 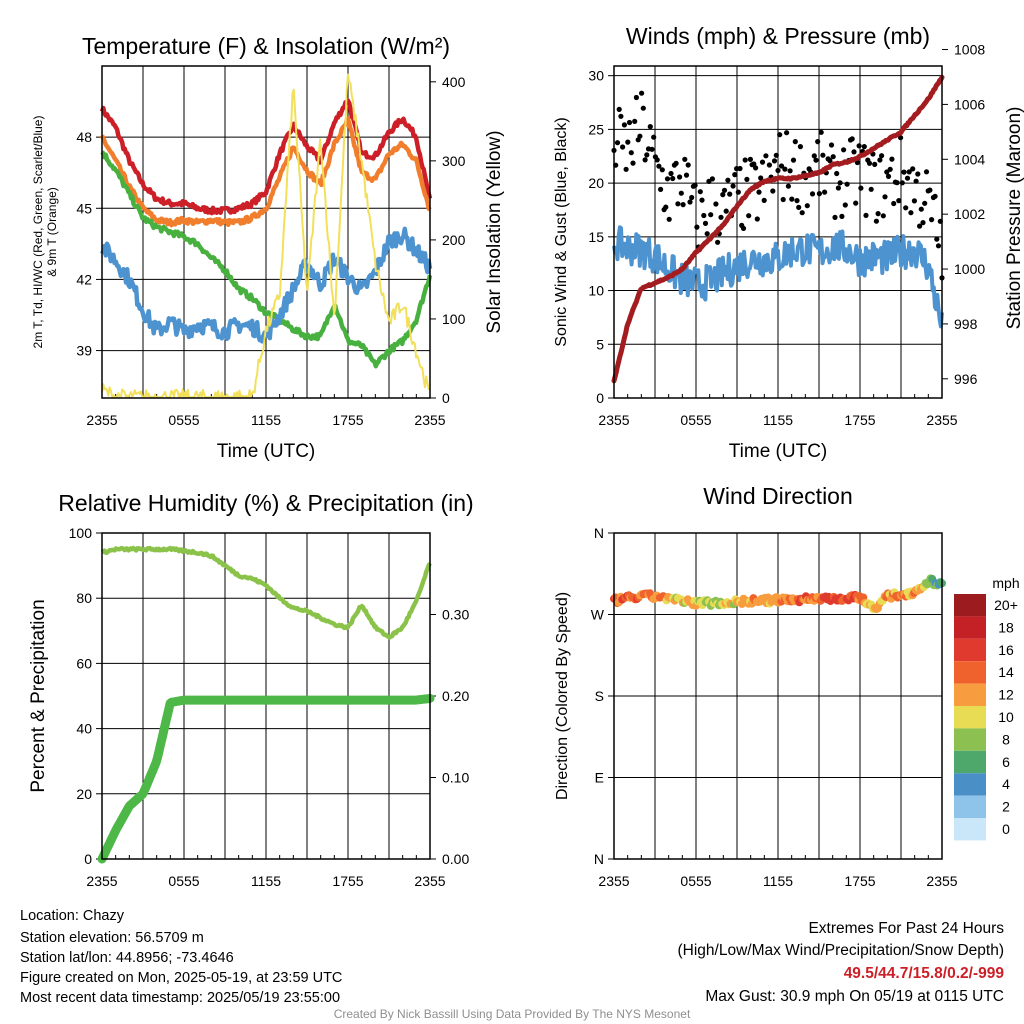 What do you see at coordinates (969, 50) in the screenshot?
I see `p2-y2-tick-label: 1008` at bounding box center [969, 50].